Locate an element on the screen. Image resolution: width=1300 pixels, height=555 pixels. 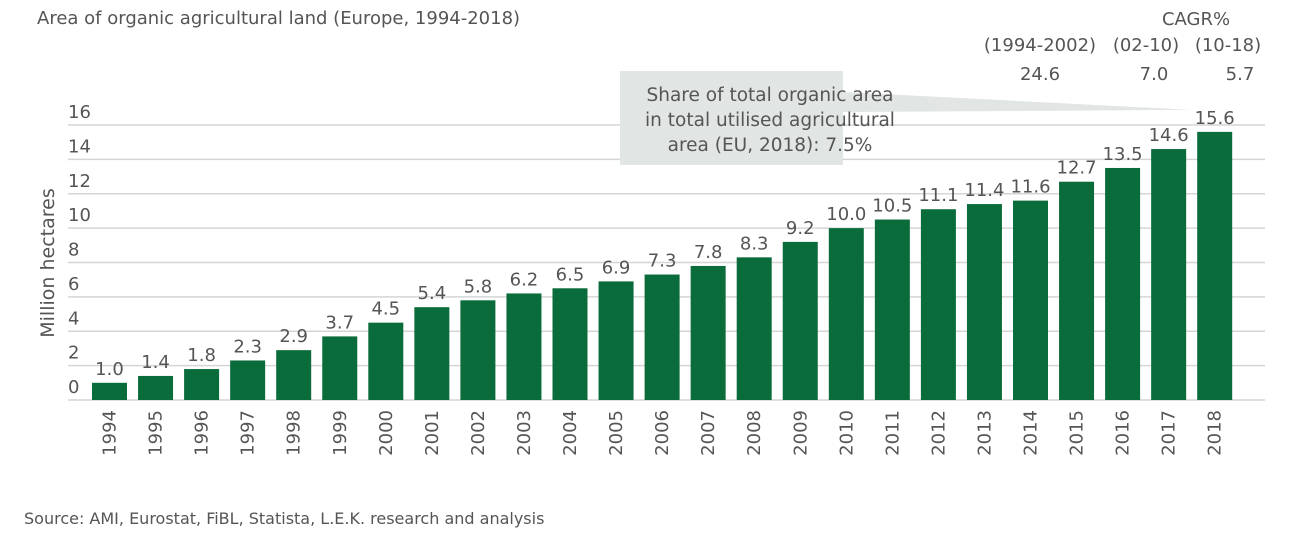
cagr-period-3: (10-18) is located at coordinates (1228, 45).